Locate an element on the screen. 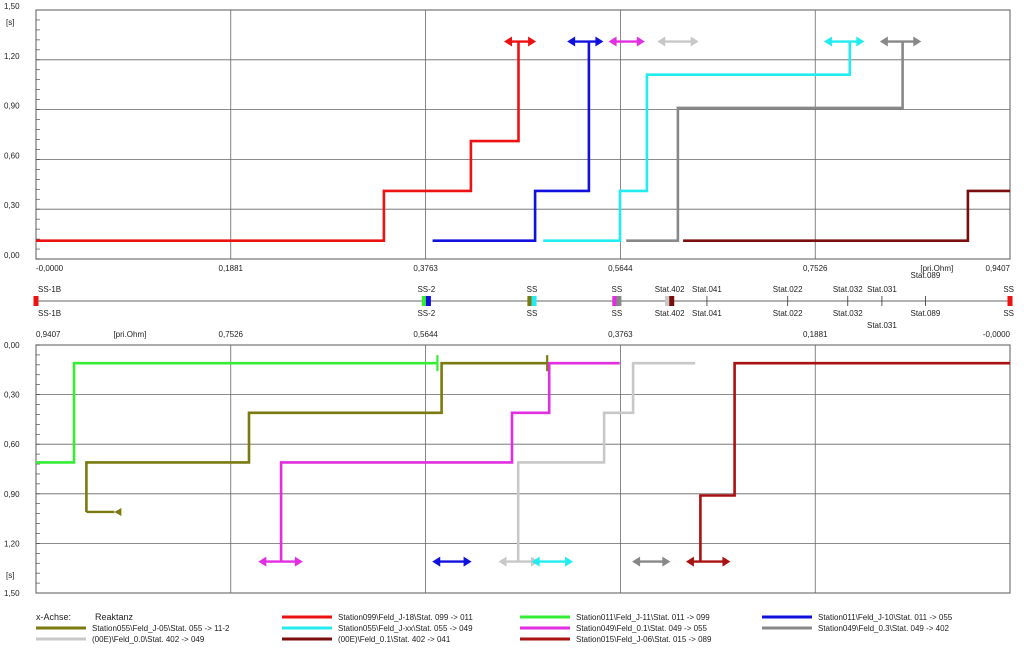 The width and height of the screenshot is (1024, 649). station-label-bottom: Stat.041 is located at coordinates (707, 313).